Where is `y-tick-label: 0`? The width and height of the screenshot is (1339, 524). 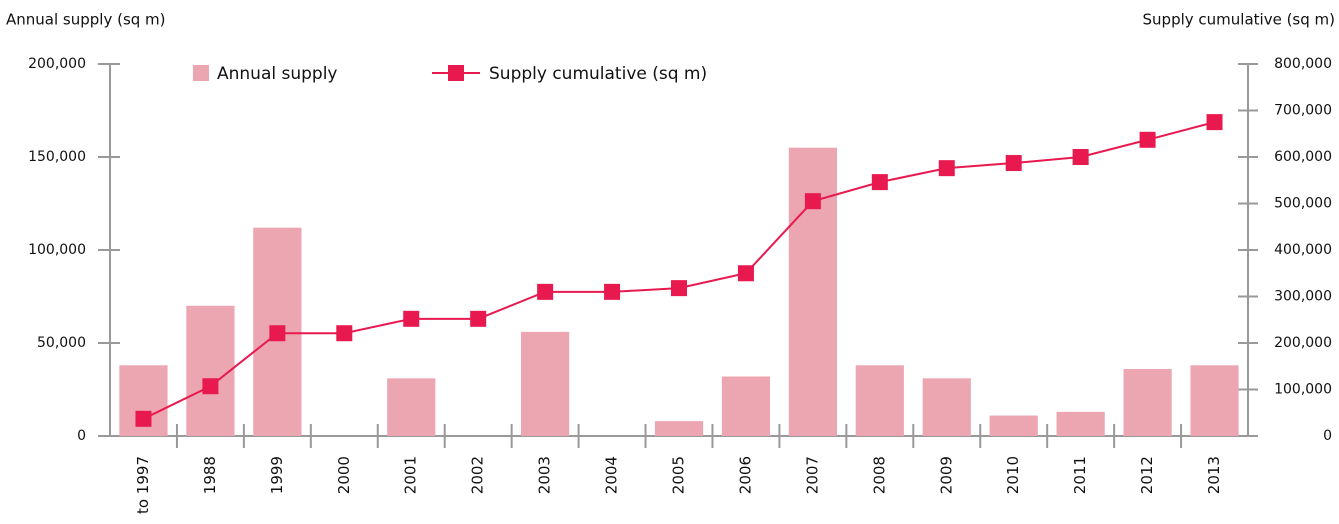
y-tick-label: 0 is located at coordinates (81, 436).